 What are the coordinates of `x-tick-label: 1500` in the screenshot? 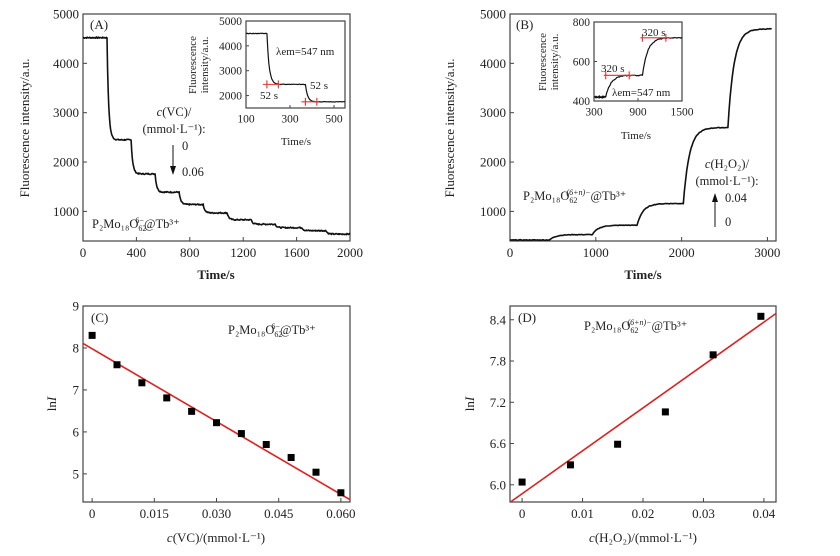 It's located at (682, 113).